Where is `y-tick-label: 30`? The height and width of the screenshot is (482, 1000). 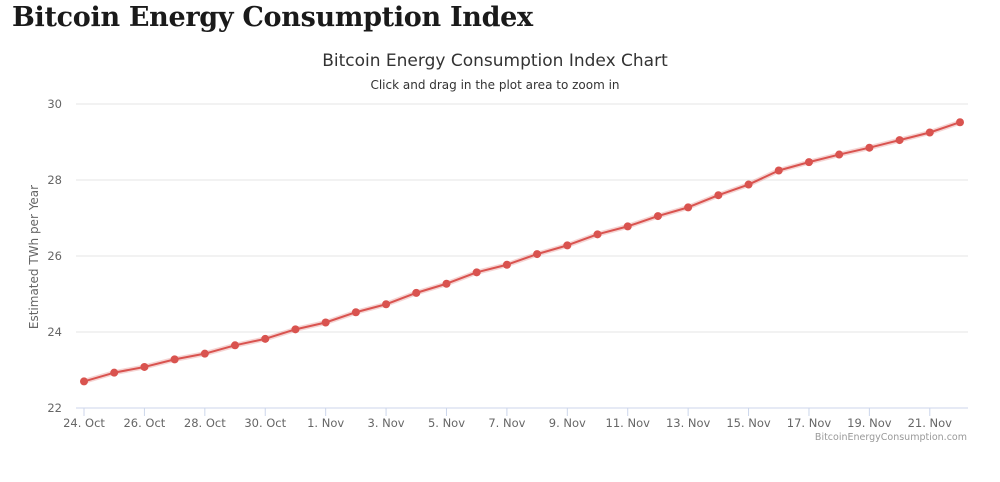 y-tick-label: 30 is located at coordinates (54, 104).